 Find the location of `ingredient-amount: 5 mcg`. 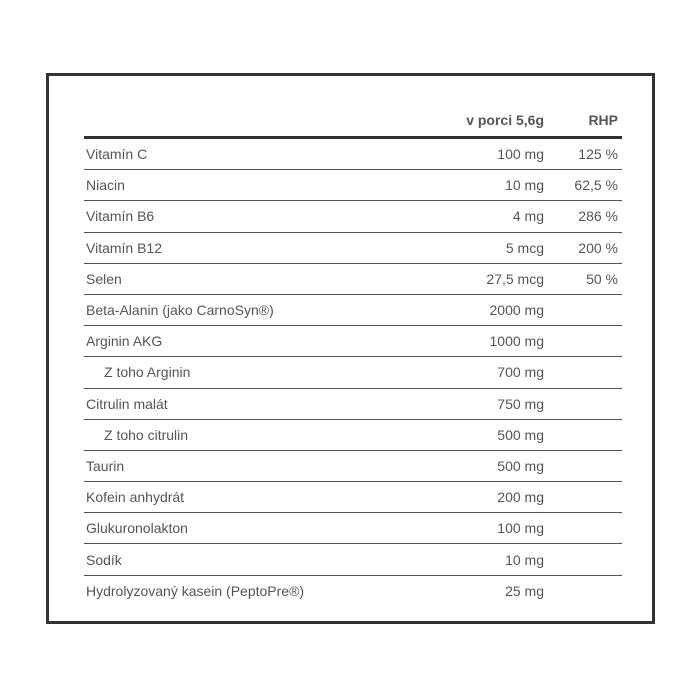

ingredient-amount: 5 mcg is located at coordinates (483, 248).